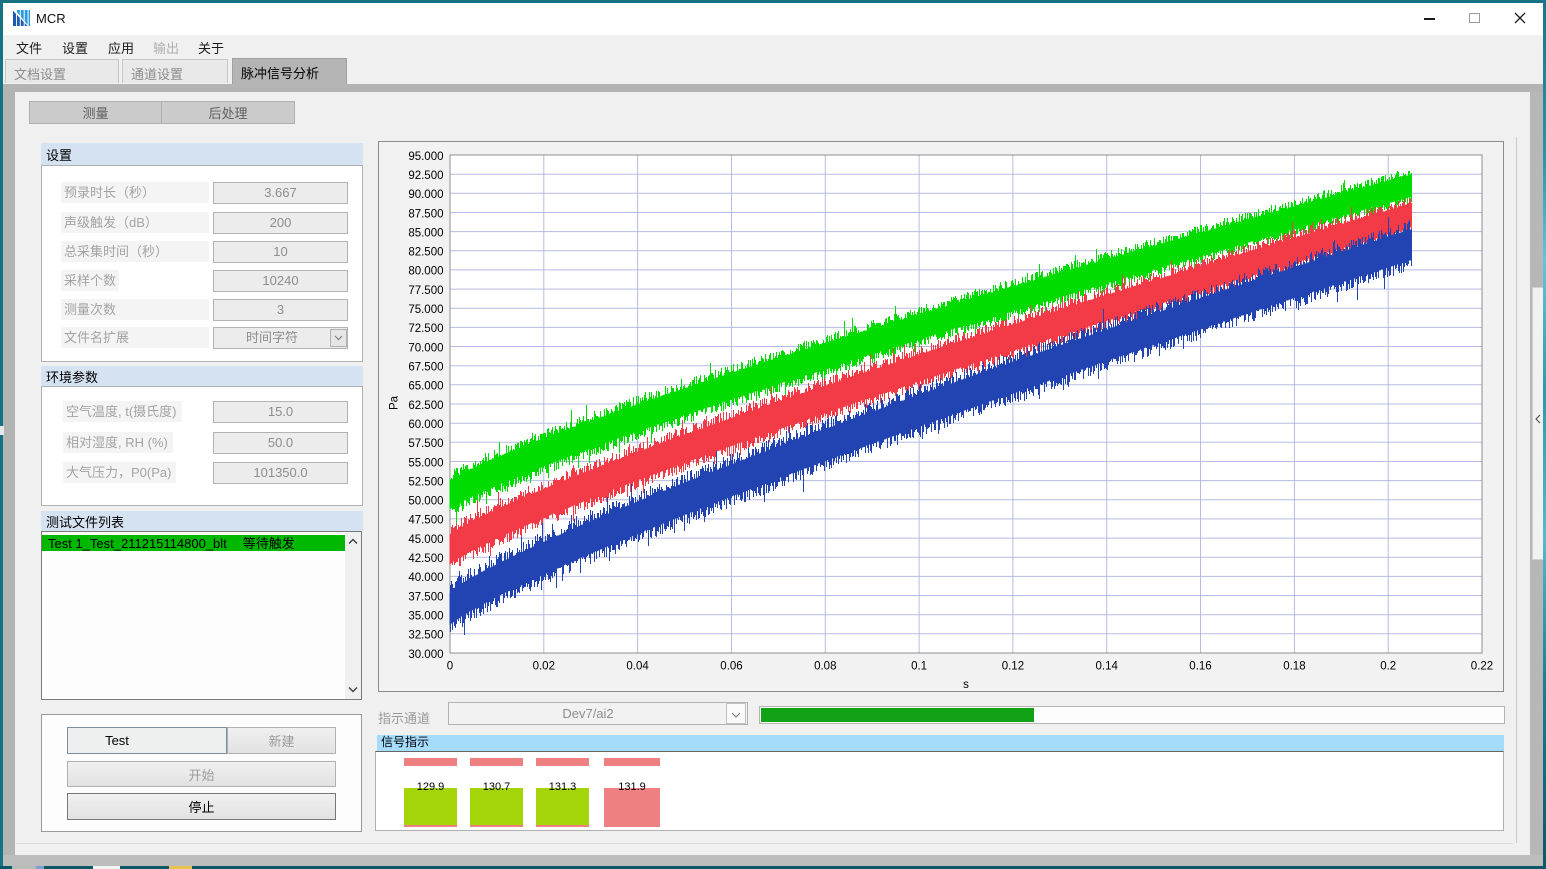 This screenshot has height=869, width=1546. Describe the element at coordinates (425, 636) in the screenshot. I see `svg-text: 32.500` at that location.